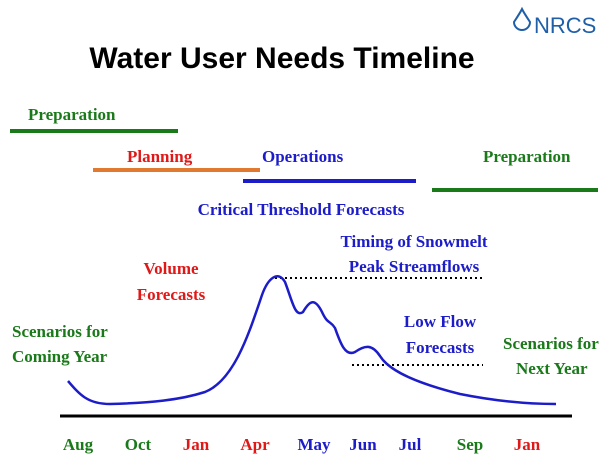  I want to click on annotation: Peak Streamflows, so click(414, 266).